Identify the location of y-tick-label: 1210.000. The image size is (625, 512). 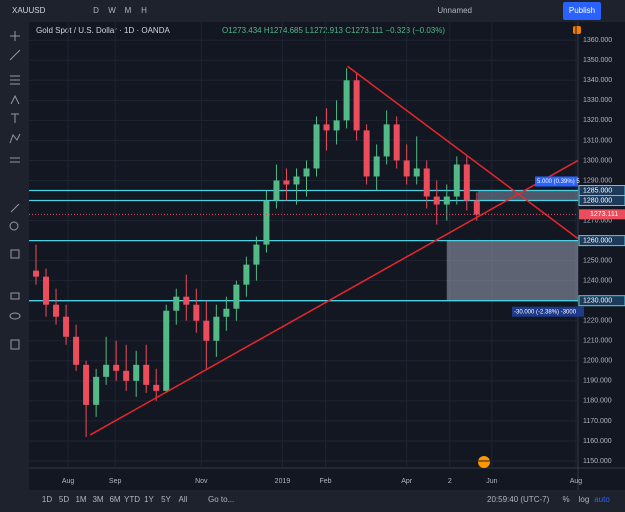
(597, 341).